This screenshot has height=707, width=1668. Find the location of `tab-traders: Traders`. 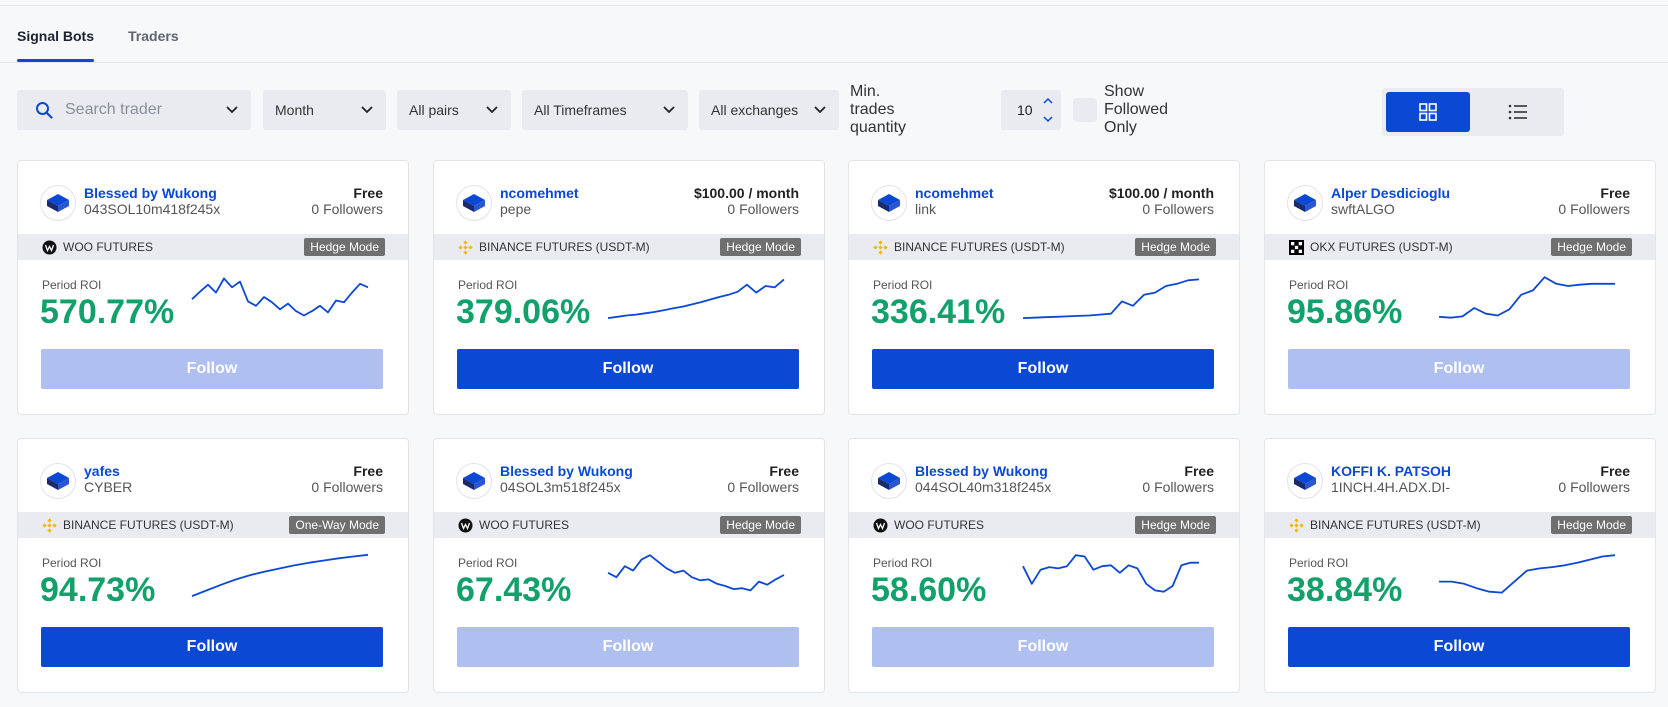

tab-traders: Traders is located at coordinates (153, 36).